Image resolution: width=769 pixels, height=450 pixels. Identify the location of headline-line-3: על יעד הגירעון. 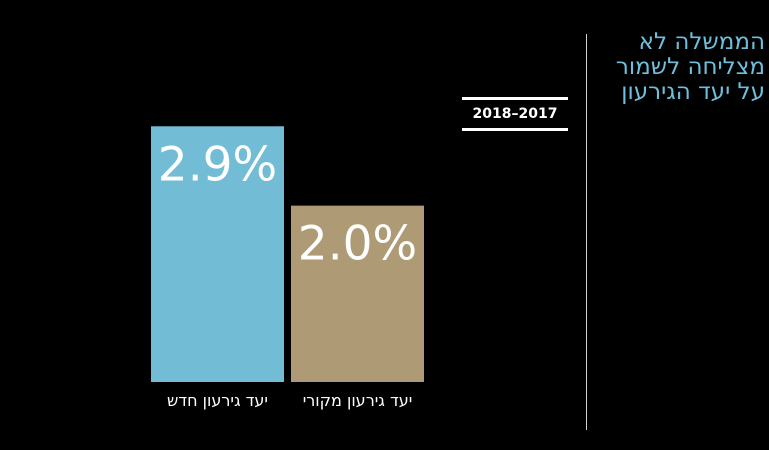
(693, 92).